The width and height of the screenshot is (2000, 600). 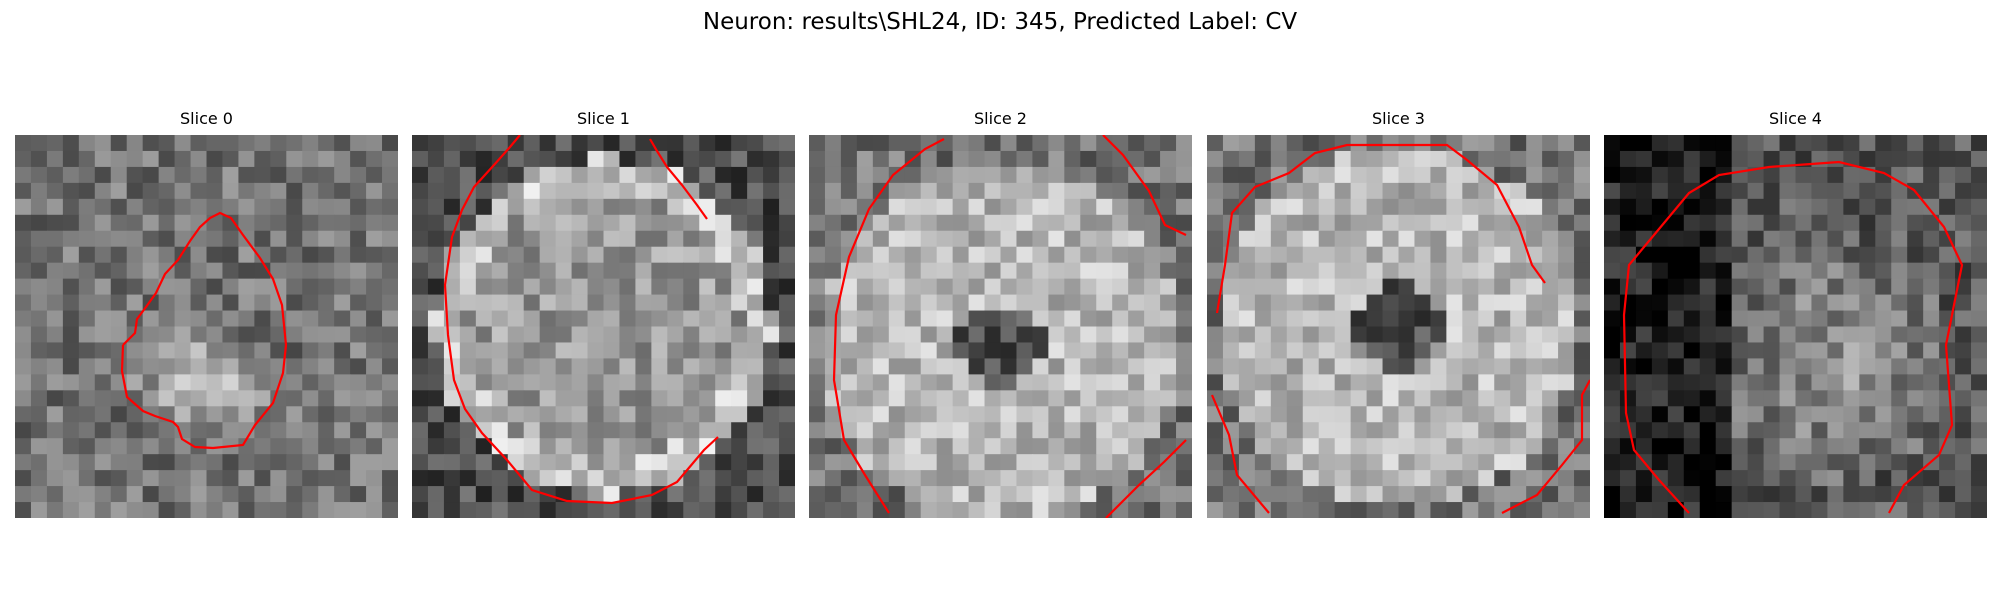 What do you see at coordinates (204, 330) in the screenshot?
I see `neuron-contour` at bounding box center [204, 330].